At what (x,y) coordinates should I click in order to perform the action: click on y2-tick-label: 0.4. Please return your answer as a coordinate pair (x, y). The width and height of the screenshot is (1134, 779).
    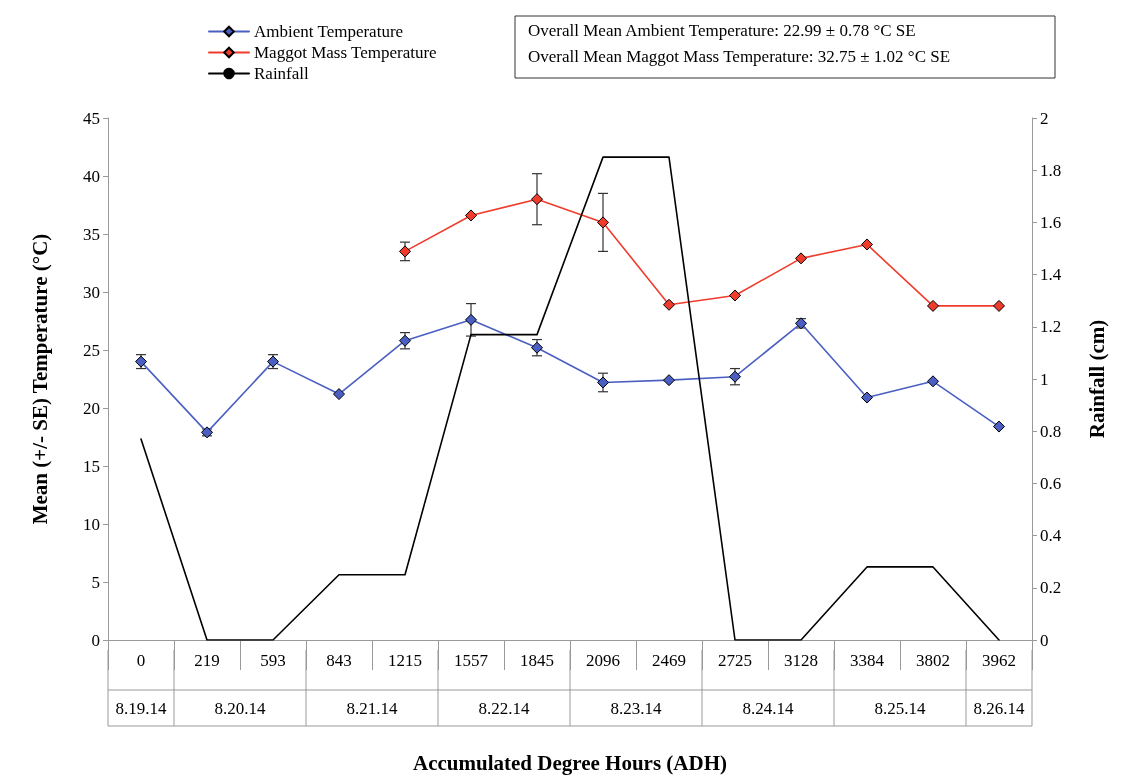
    Looking at the image, I should click on (1051, 536).